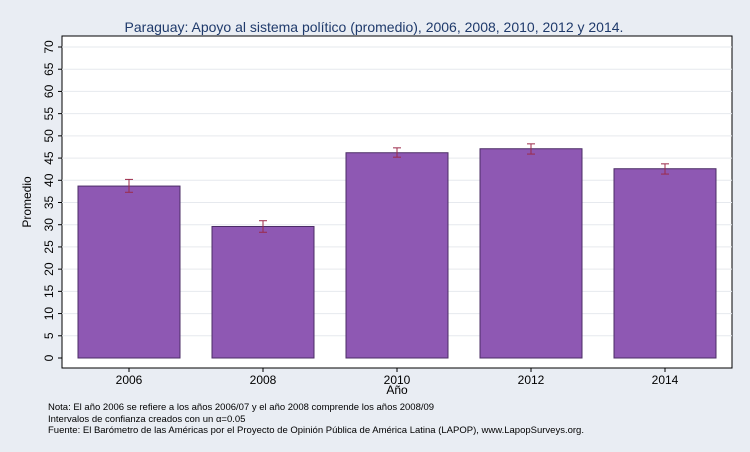  Describe the element at coordinates (397, 390) in the screenshot. I see `x-axis-label: Año` at that location.